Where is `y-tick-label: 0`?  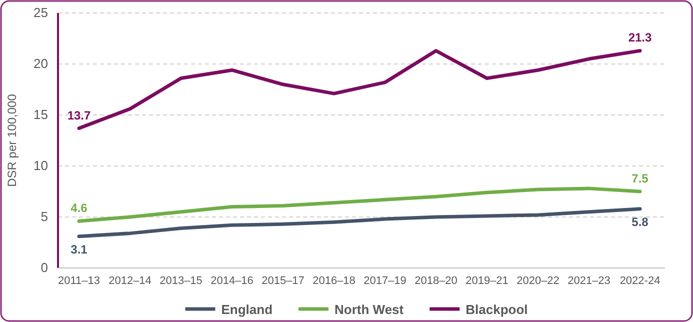
y-tick-label: 0 is located at coordinates (44, 268).